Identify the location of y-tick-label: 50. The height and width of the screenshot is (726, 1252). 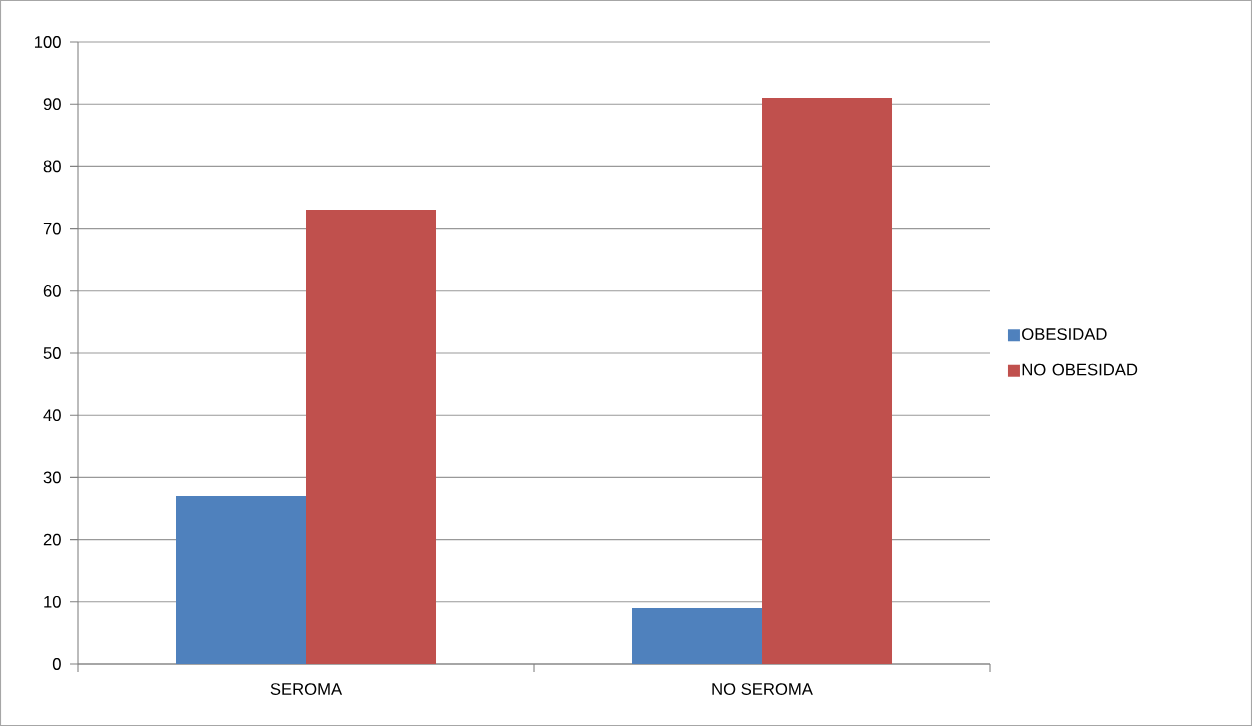
(52, 353).